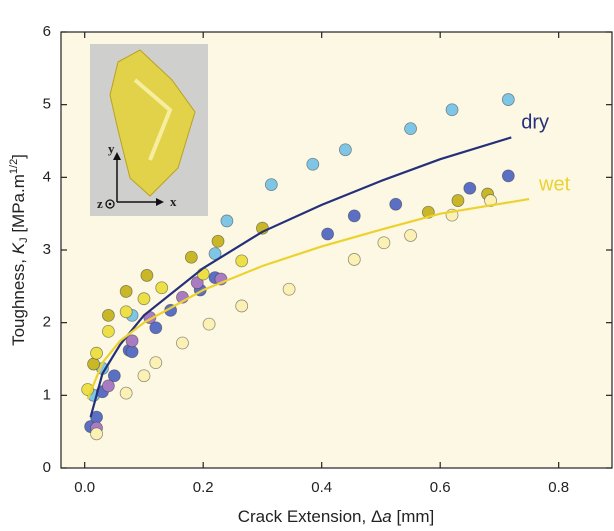 This screenshot has height=531, width=614. I want to click on y-tick-label: 2, so click(47, 322).